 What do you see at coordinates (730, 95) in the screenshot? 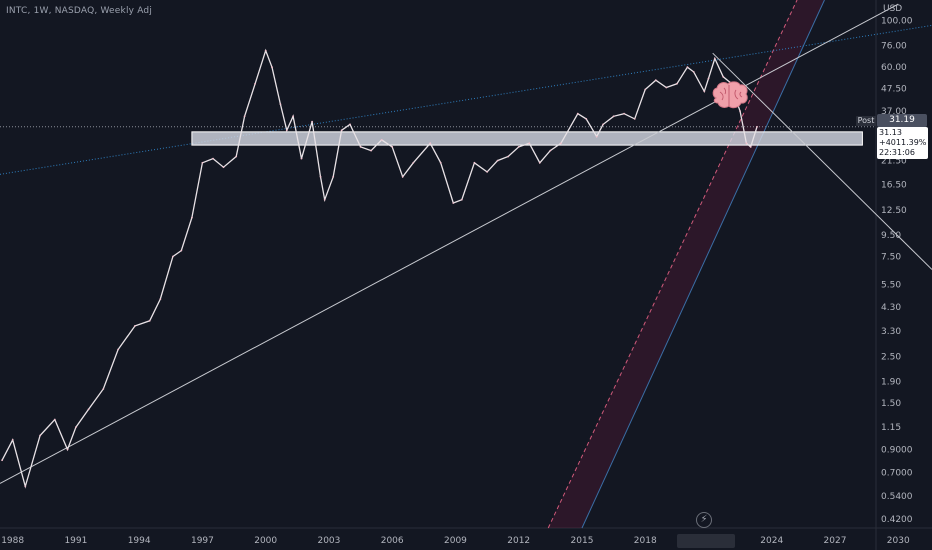
I see `brain-icon` at bounding box center [730, 95].